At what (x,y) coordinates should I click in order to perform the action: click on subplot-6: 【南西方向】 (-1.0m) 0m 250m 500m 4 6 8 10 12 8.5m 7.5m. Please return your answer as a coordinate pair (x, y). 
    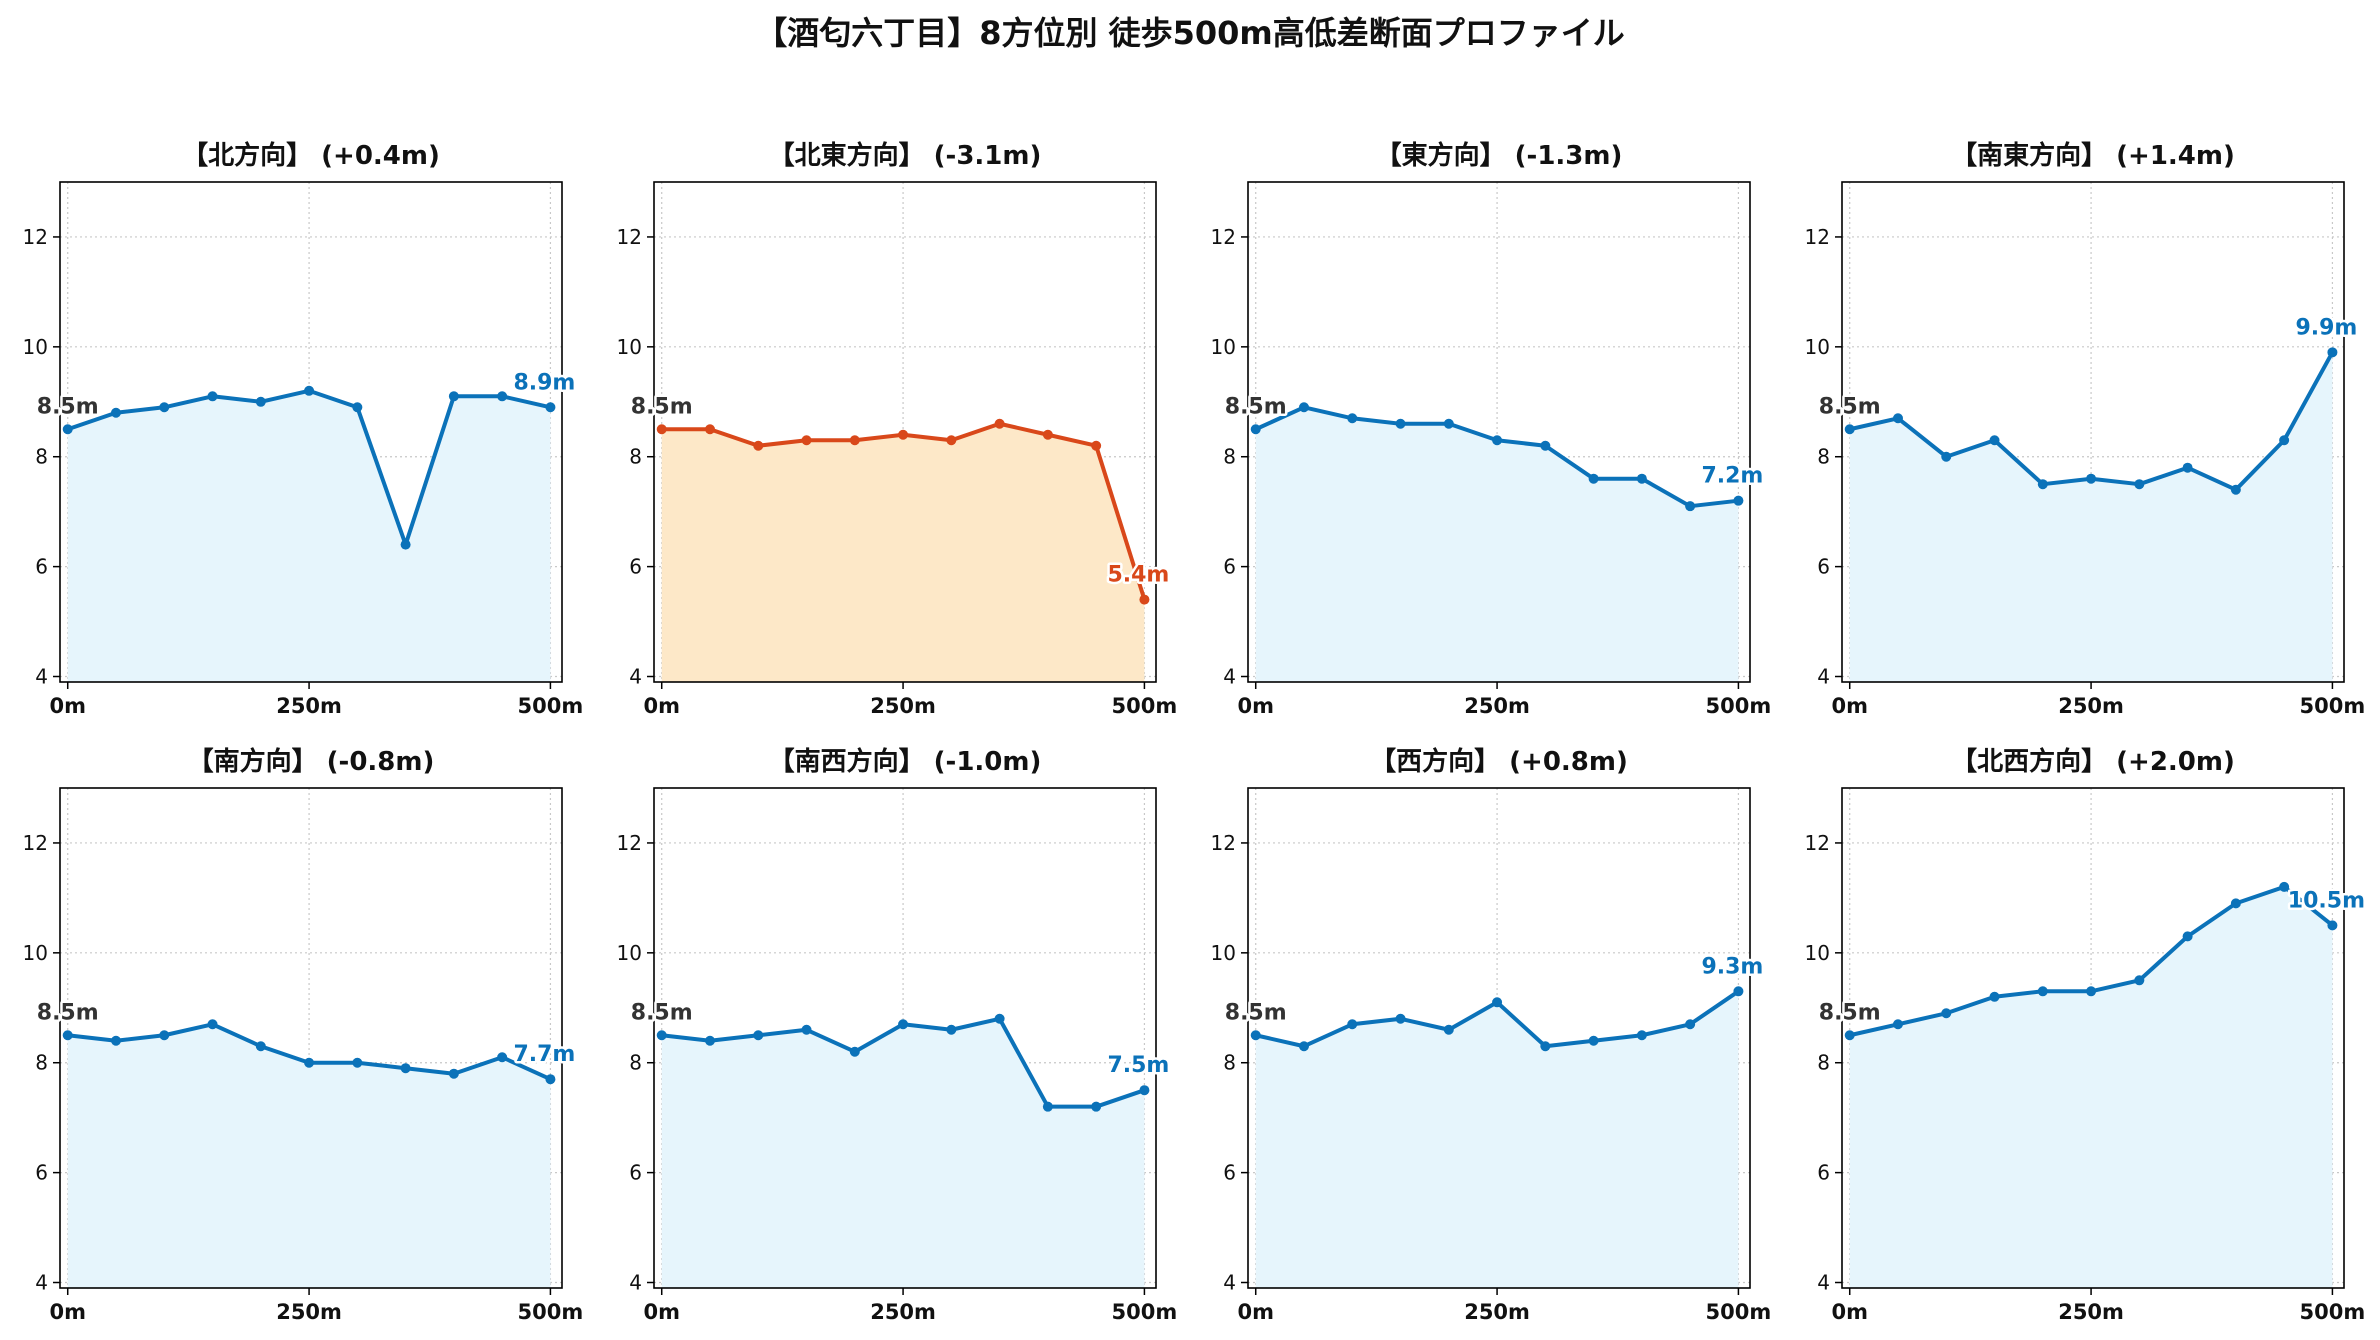
    Looking at the image, I should click on (897, 1035).